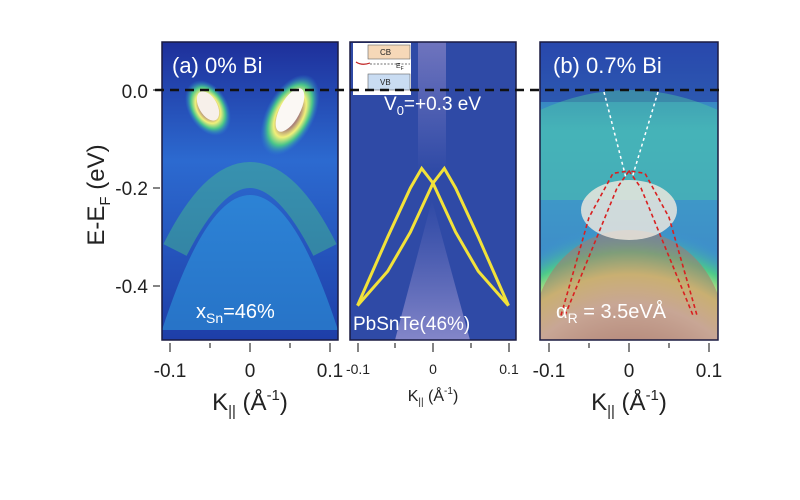 This screenshot has height=500, width=800. I want to click on panel-mid: CB VB EF V0=+0.3 eV PbSnTe(46%), so click(433, 191).